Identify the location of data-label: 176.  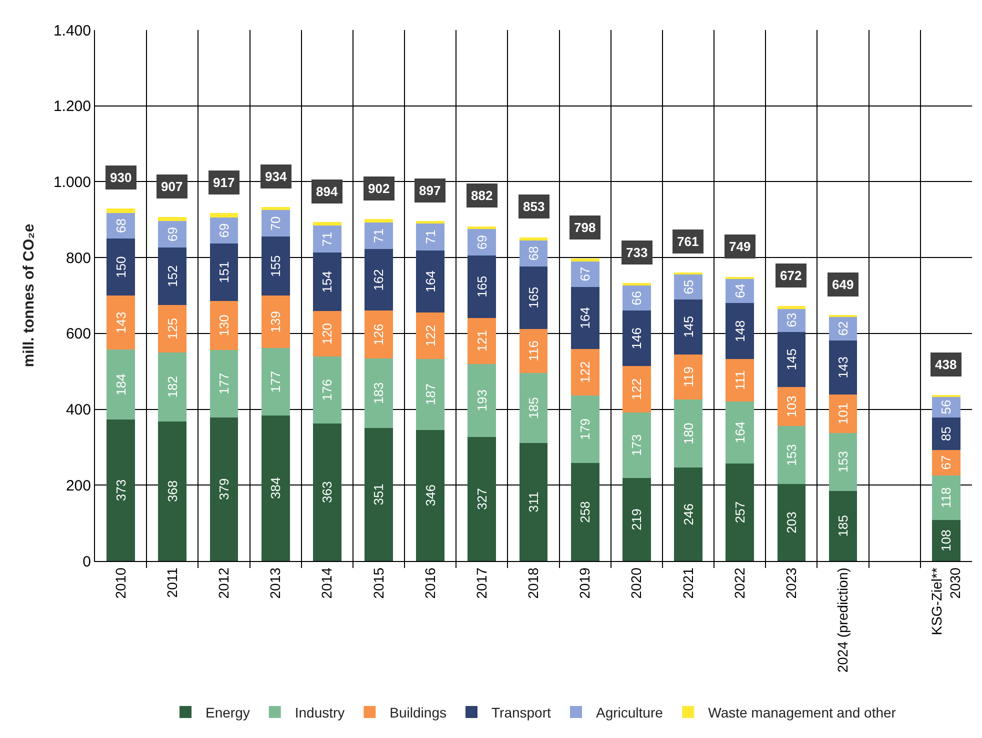
(327, 390).